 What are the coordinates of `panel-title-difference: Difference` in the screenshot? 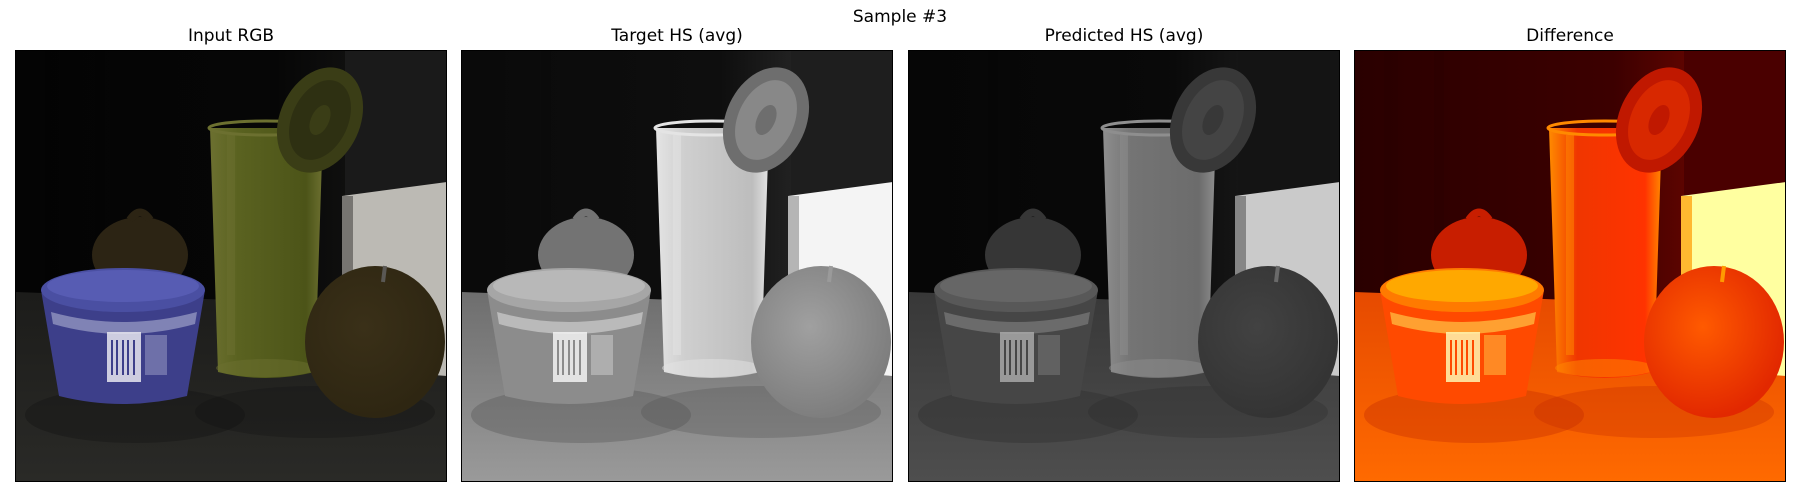 It's located at (1570, 36).